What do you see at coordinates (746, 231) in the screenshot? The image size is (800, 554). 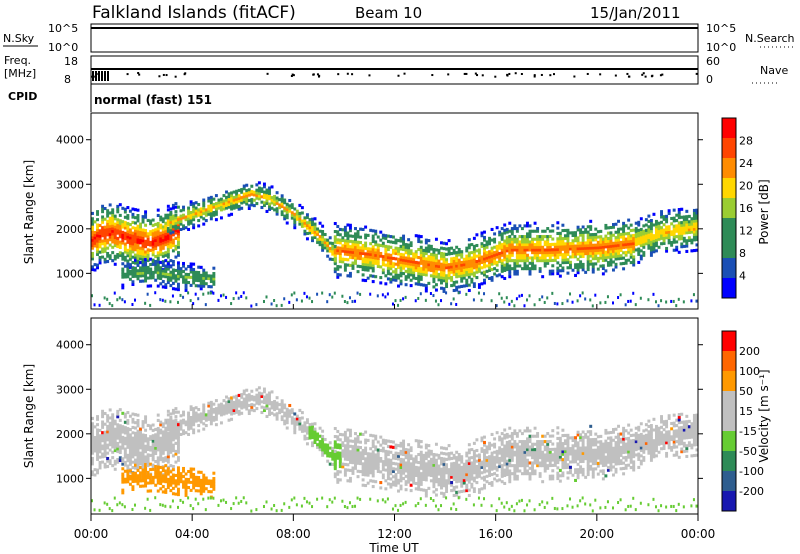 I see `power-colorbar-tick-label: 12` at bounding box center [746, 231].